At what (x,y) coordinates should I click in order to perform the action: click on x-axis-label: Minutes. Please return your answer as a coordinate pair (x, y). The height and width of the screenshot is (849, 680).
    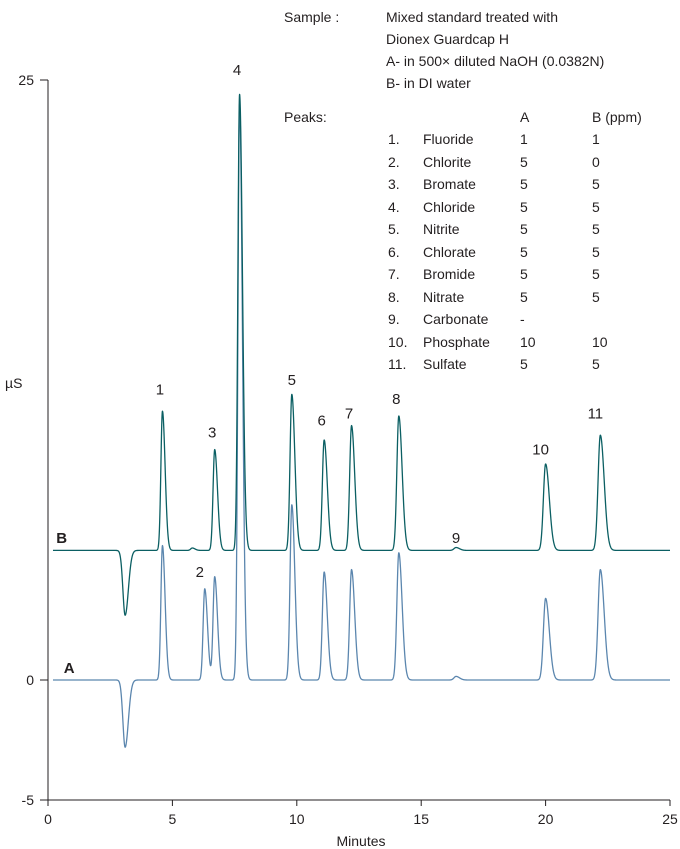
    Looking at the image, I should click on (360, 841).